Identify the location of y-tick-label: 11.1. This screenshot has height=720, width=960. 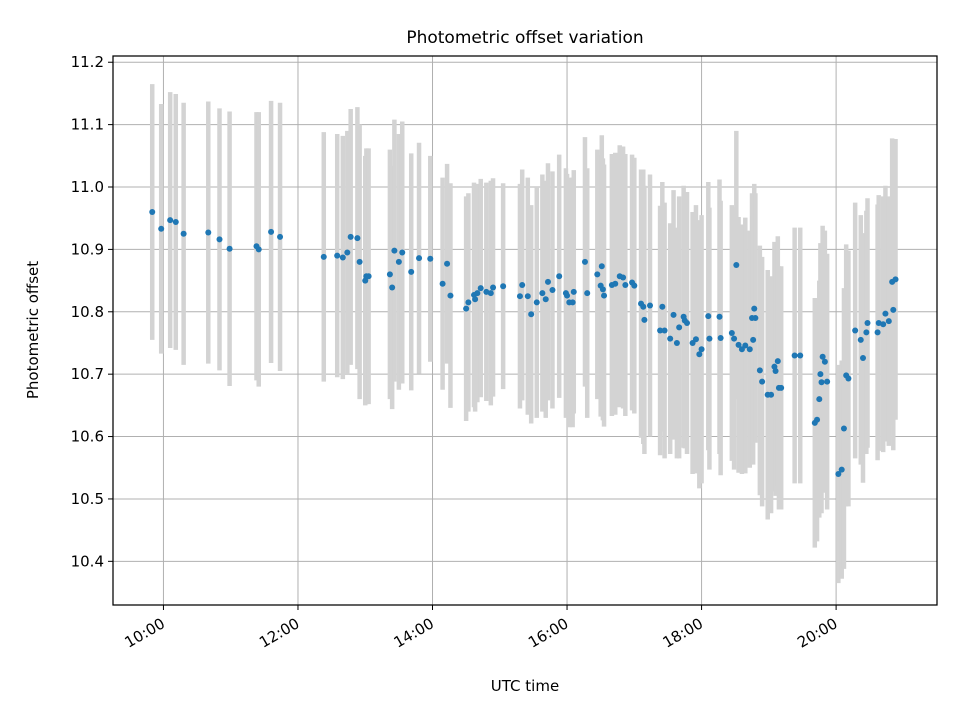
(87, 125).